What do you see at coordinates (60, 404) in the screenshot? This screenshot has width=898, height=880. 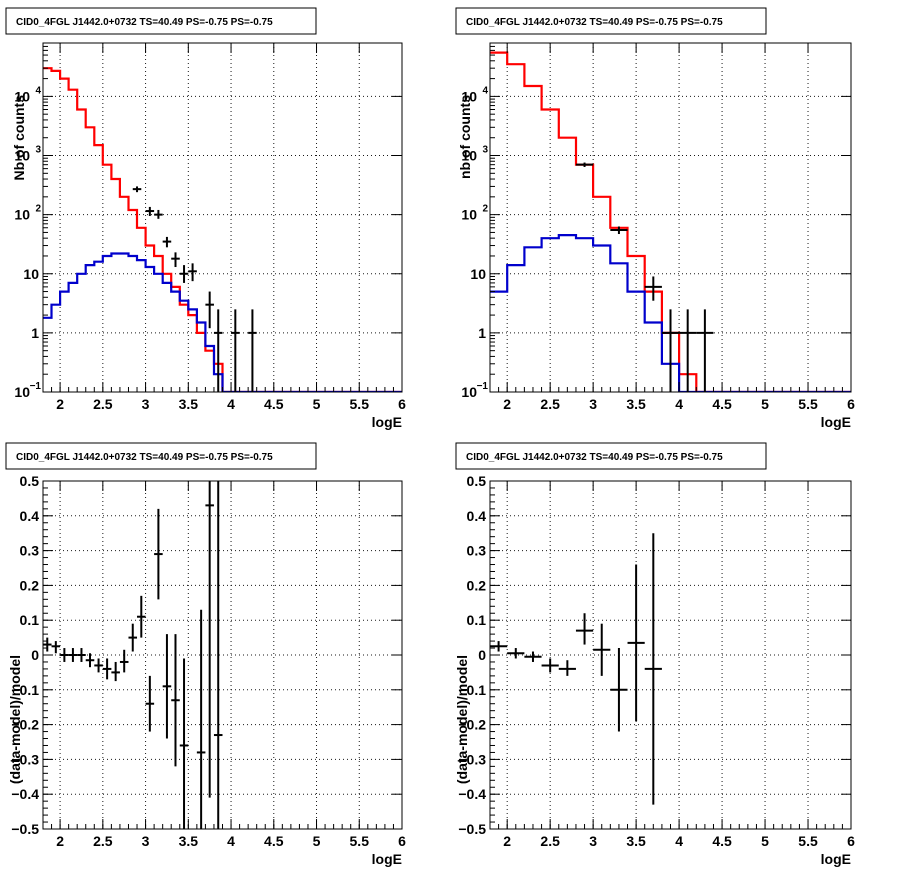 I see `x-tick-label: 2` at bounding box center [60, 404].